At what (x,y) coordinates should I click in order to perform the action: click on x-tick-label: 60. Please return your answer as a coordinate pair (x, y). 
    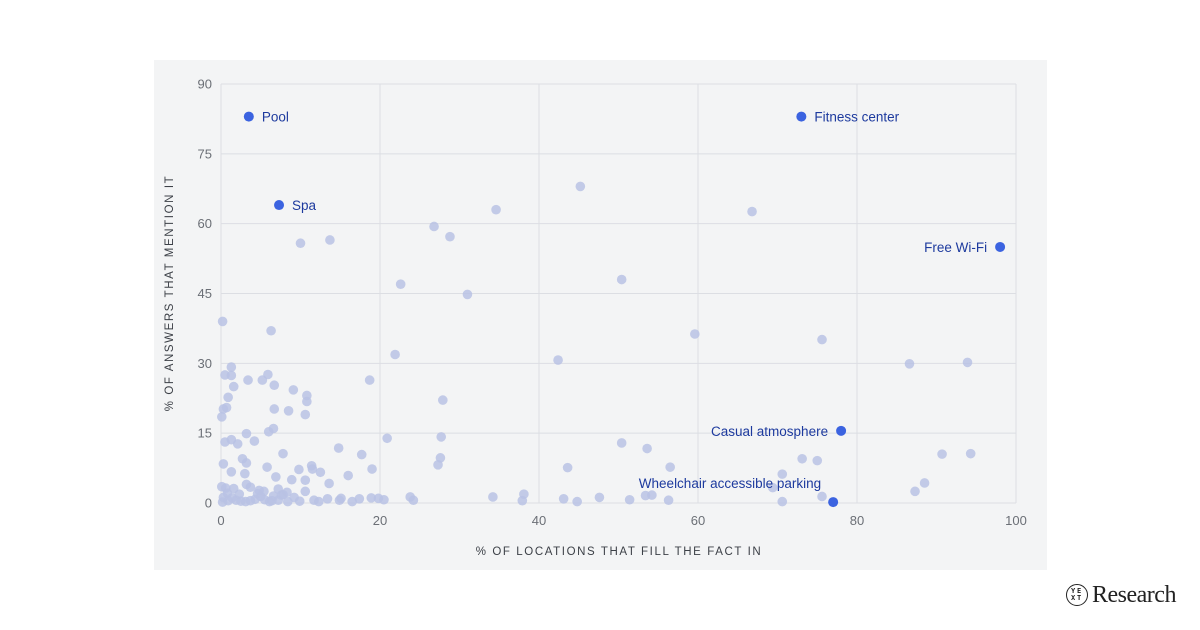
    Looking at the image, I should click on (698, 520).